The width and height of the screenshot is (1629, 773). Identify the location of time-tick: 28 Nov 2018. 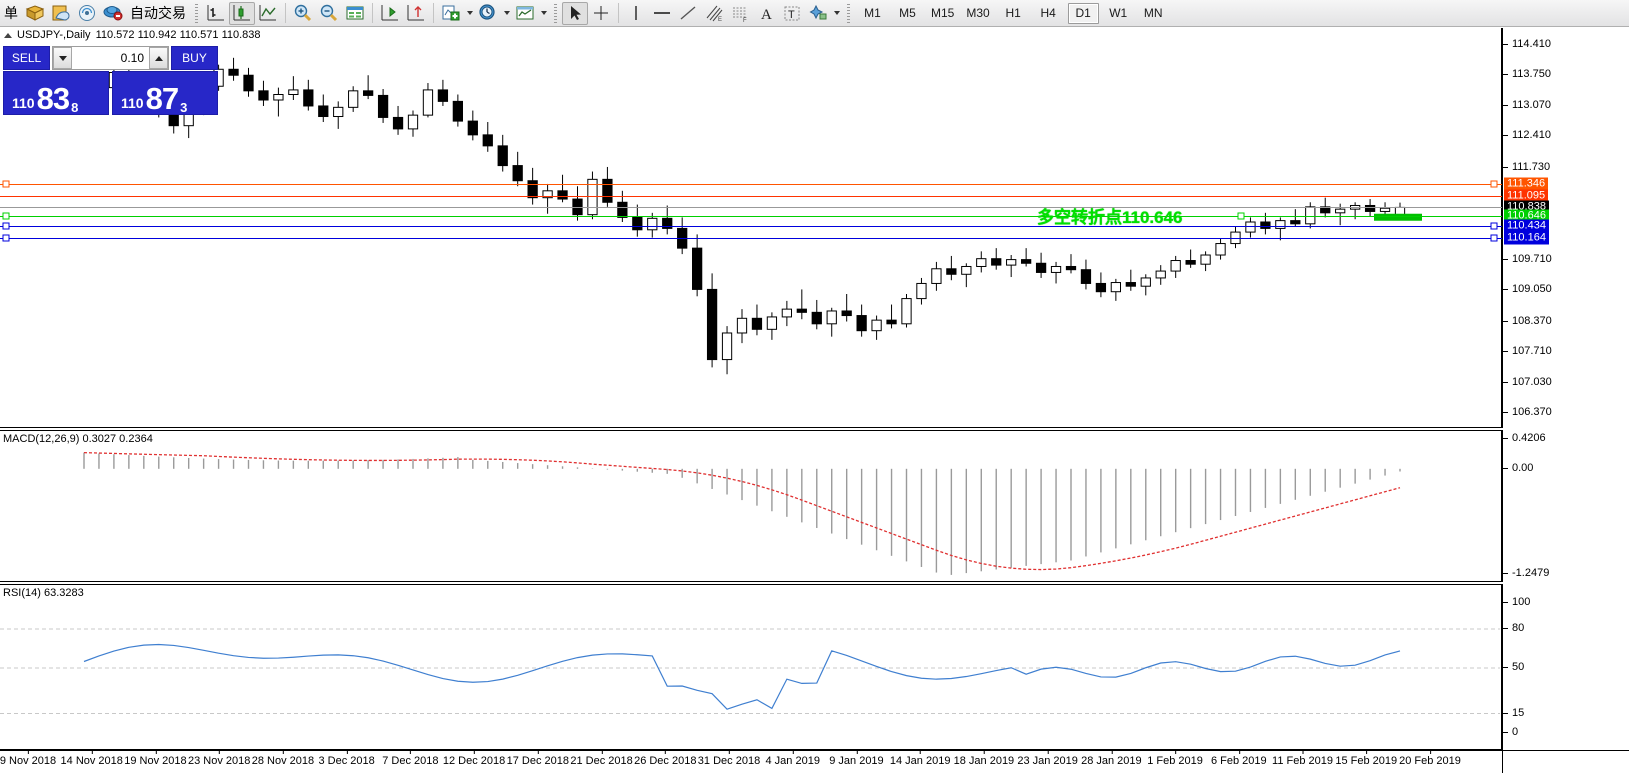
(283, 758).